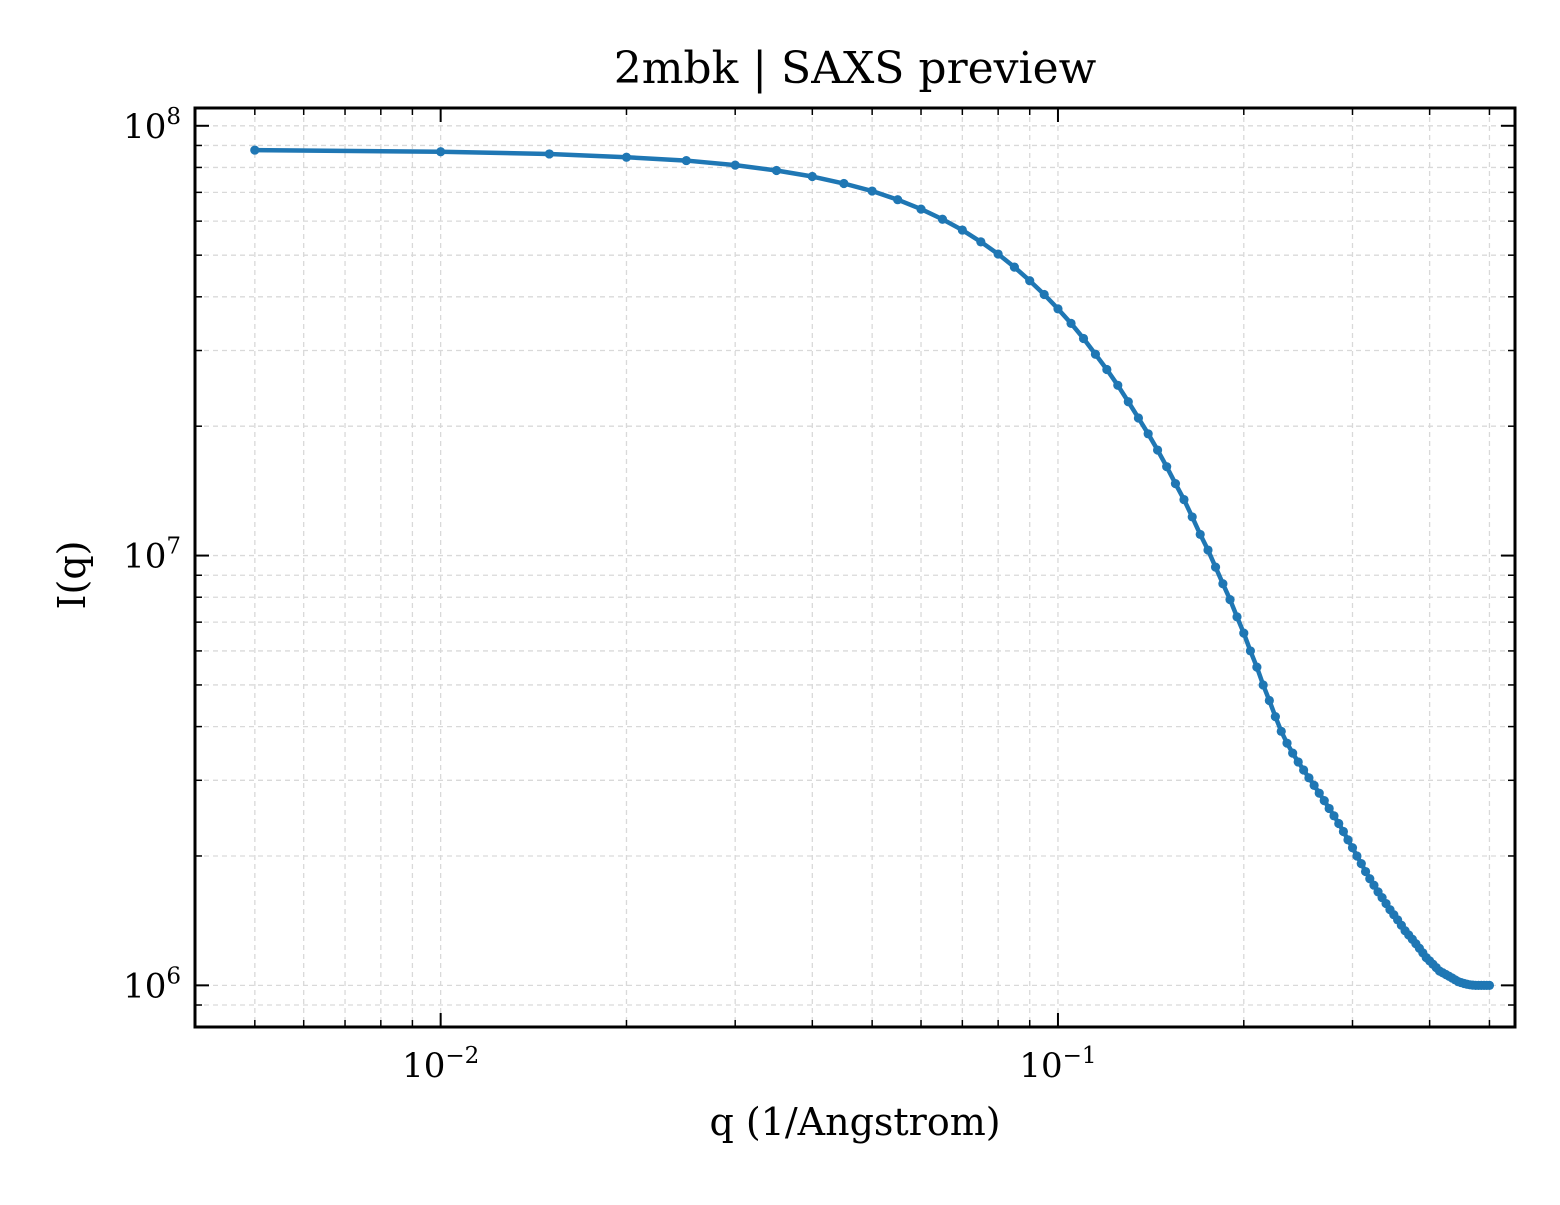  What do you see at coordinates (152, 125) in the screenshot?
I see `y-tick-label: 108` at bounding box center [152, 125].